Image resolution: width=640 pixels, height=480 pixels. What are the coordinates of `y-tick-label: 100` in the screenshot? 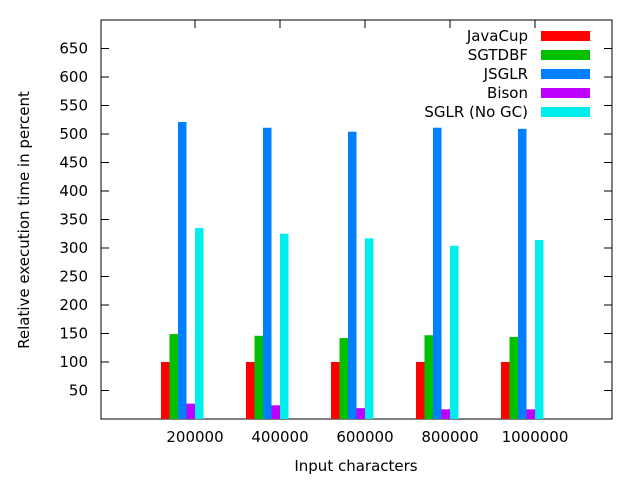 It's located at (73, 362).